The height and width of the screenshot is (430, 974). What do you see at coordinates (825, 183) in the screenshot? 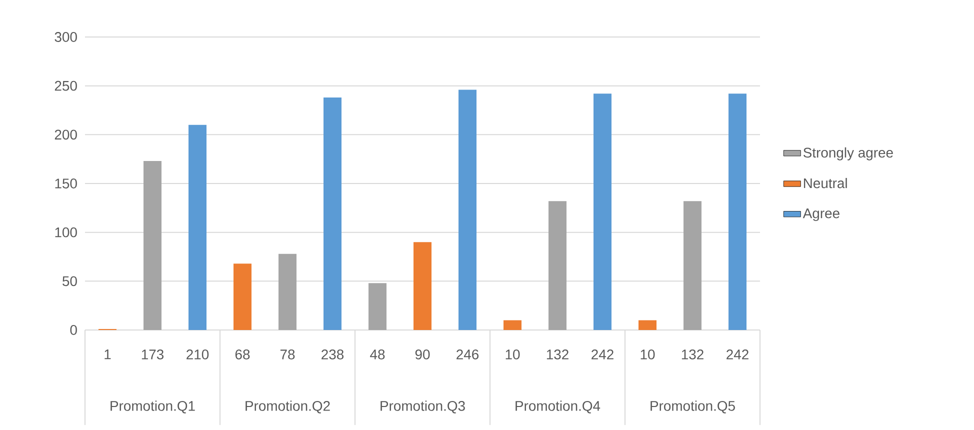
I see `legend-label: Neutral` at bounding box center [825, 183].